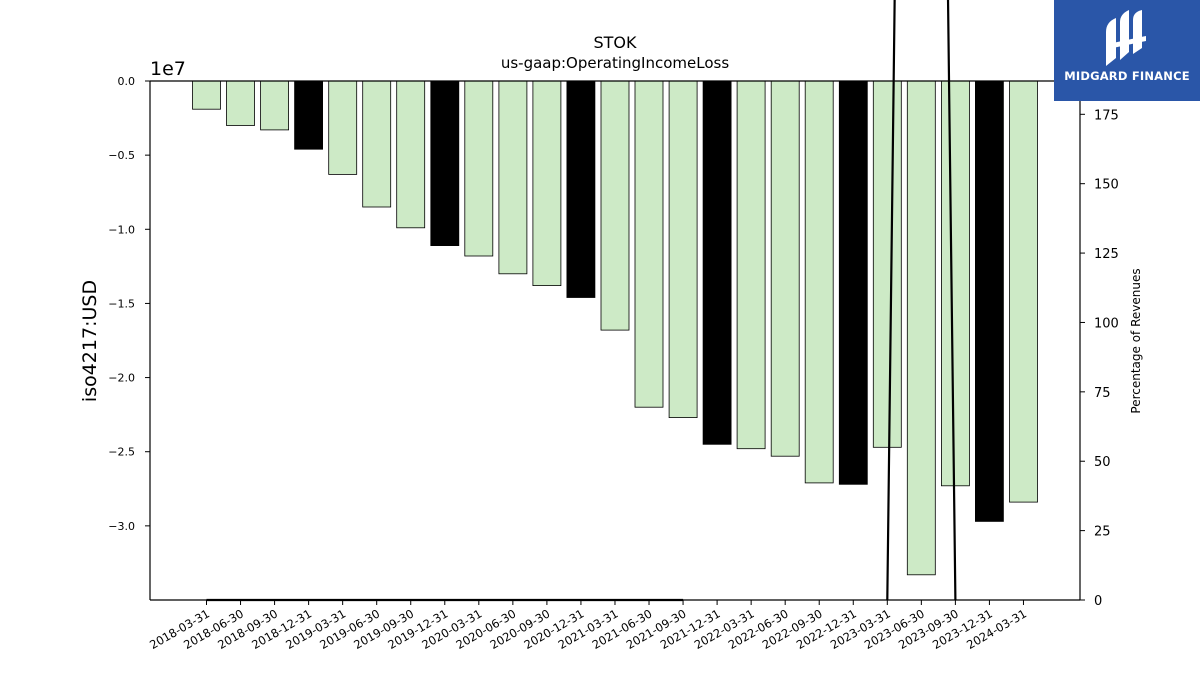 This screenshot has width=1200, height=675. What do you see at coordinates (121, 378) in the screenshot?
I see `y-tick-label: −2.0` at bounding box center [121, 378].